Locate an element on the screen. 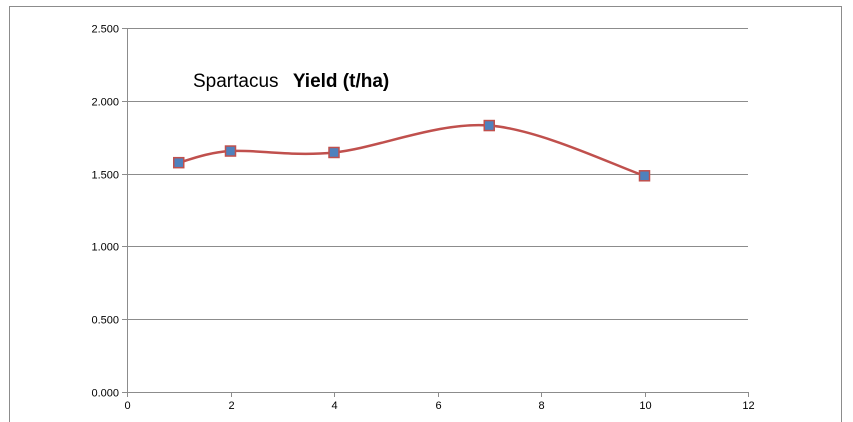 Image resolution: width=853 pixels, height=422 pixels. x-tick-label: 10 is located at coordinates (645, 406).